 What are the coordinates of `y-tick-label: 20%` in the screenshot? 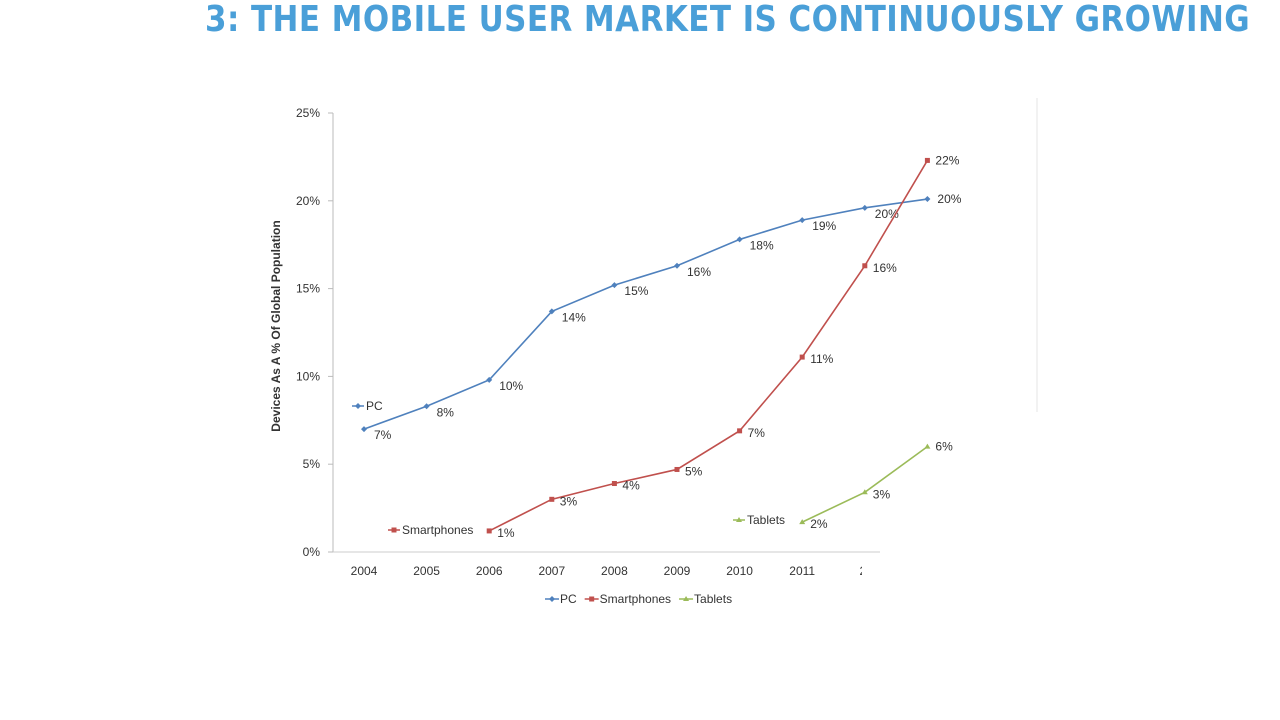 It's located at (308, 201).